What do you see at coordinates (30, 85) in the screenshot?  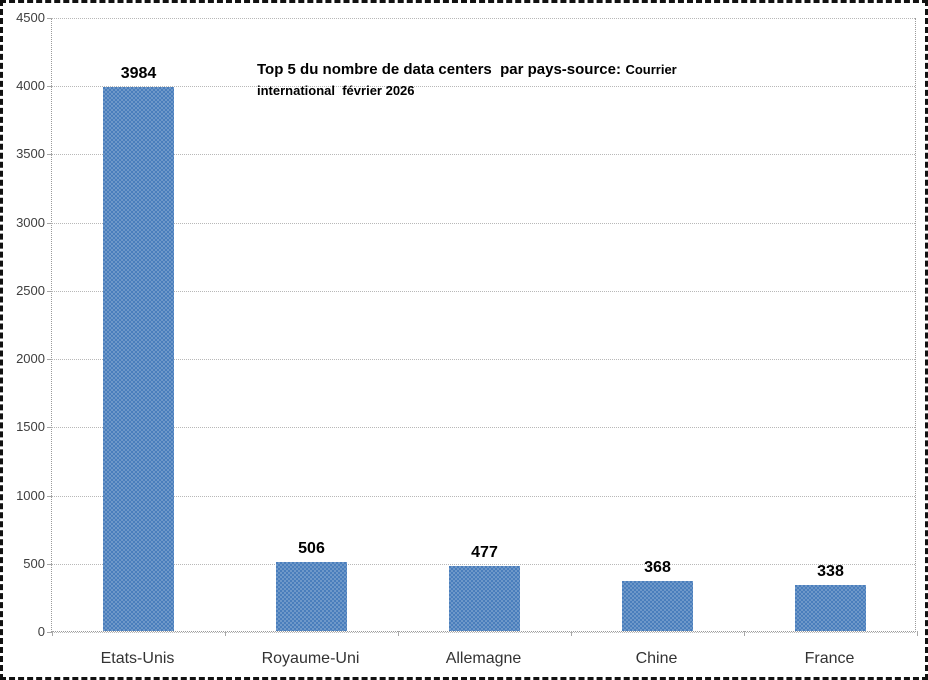 I see `y-axis-tick-label: 4000` at bounding box center [30, 85].